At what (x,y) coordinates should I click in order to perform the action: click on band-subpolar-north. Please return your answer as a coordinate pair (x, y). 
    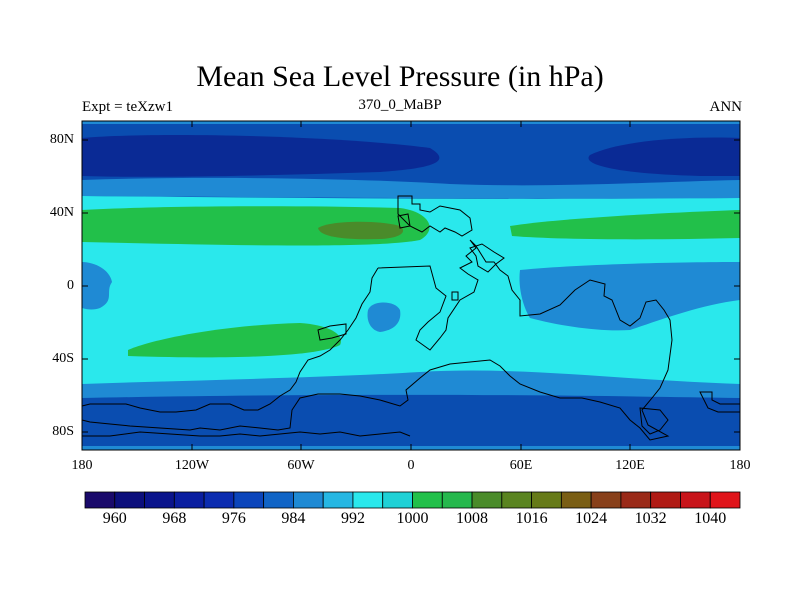
    Looking at the image, I should click on (411, 188).